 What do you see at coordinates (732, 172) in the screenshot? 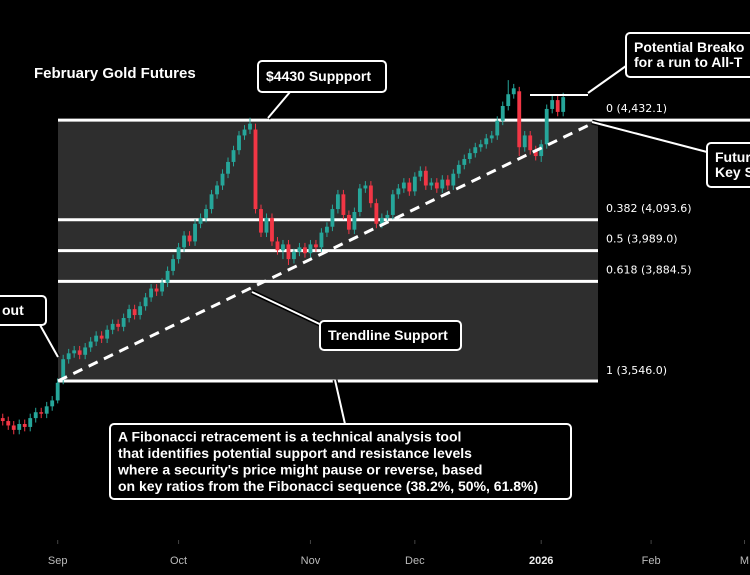
I see `callout-text: Key S` at bounding box center [732, 172].